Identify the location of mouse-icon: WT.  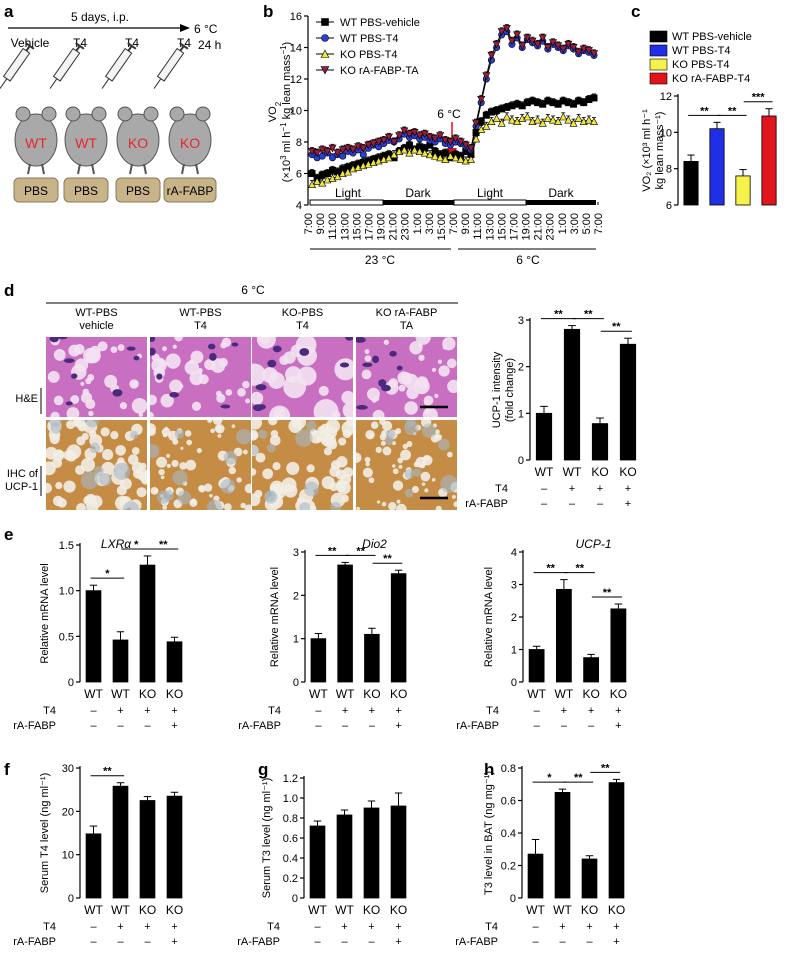
(36, 140).